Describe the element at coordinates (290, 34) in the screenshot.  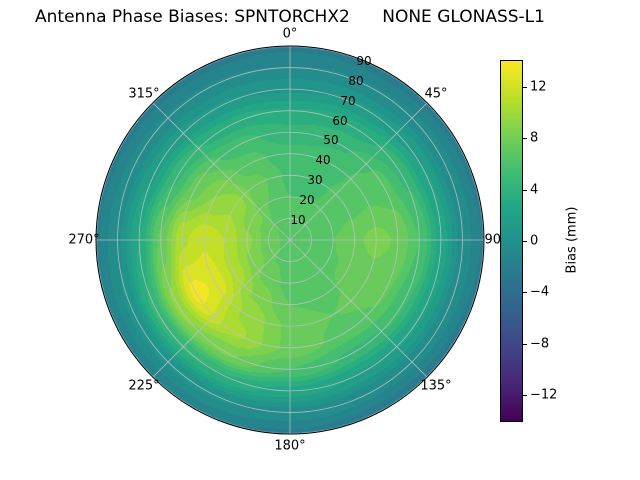
I see `azimuth-label-0deg: 0°` at that location.